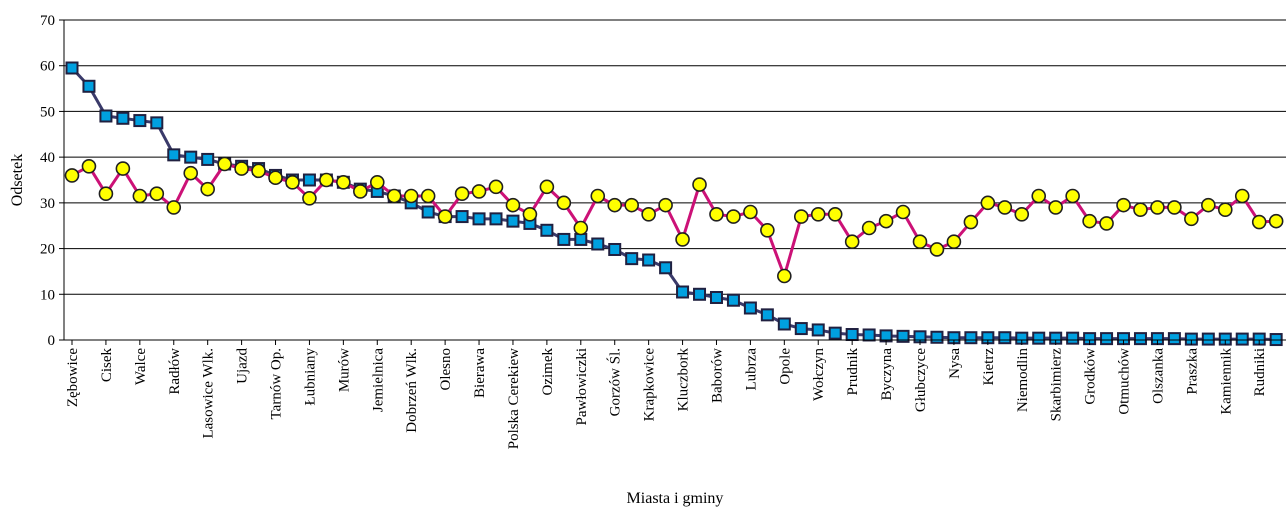 This screenshot has height=513, width=1286. Describe the element at coordinates (412, 390) in the screenshot. I see `x-tick-label: Dobrzeń Wlk.` at that location.